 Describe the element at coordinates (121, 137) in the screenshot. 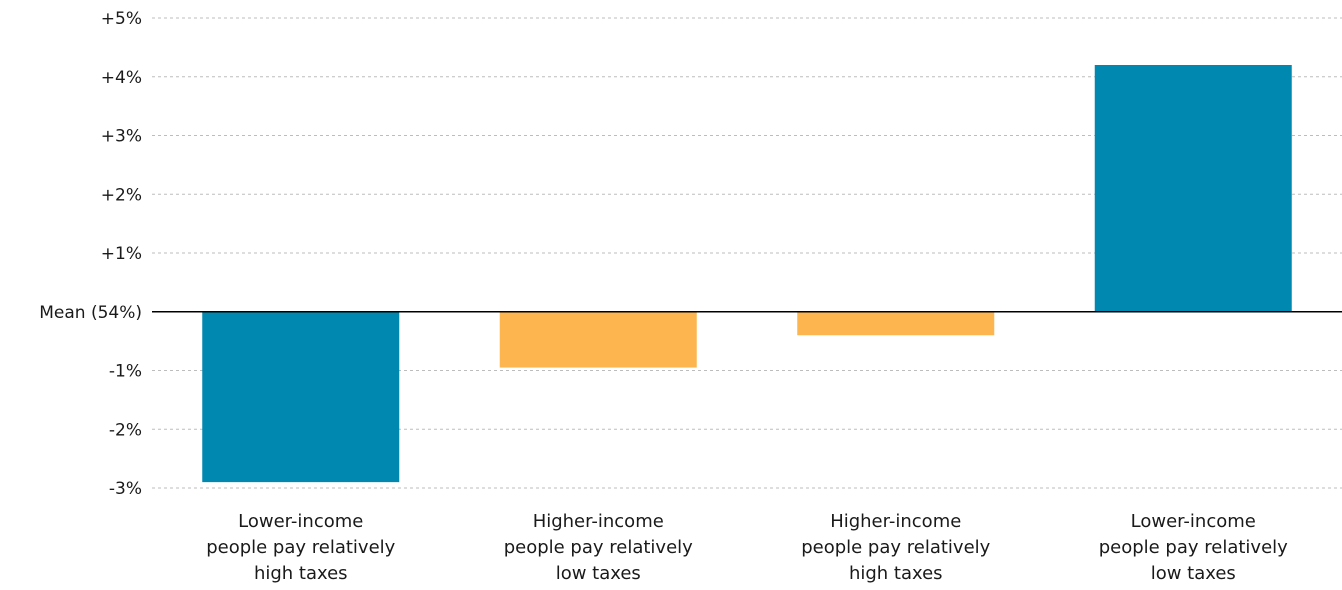

I see `y-tick-label: +3%` at that location.